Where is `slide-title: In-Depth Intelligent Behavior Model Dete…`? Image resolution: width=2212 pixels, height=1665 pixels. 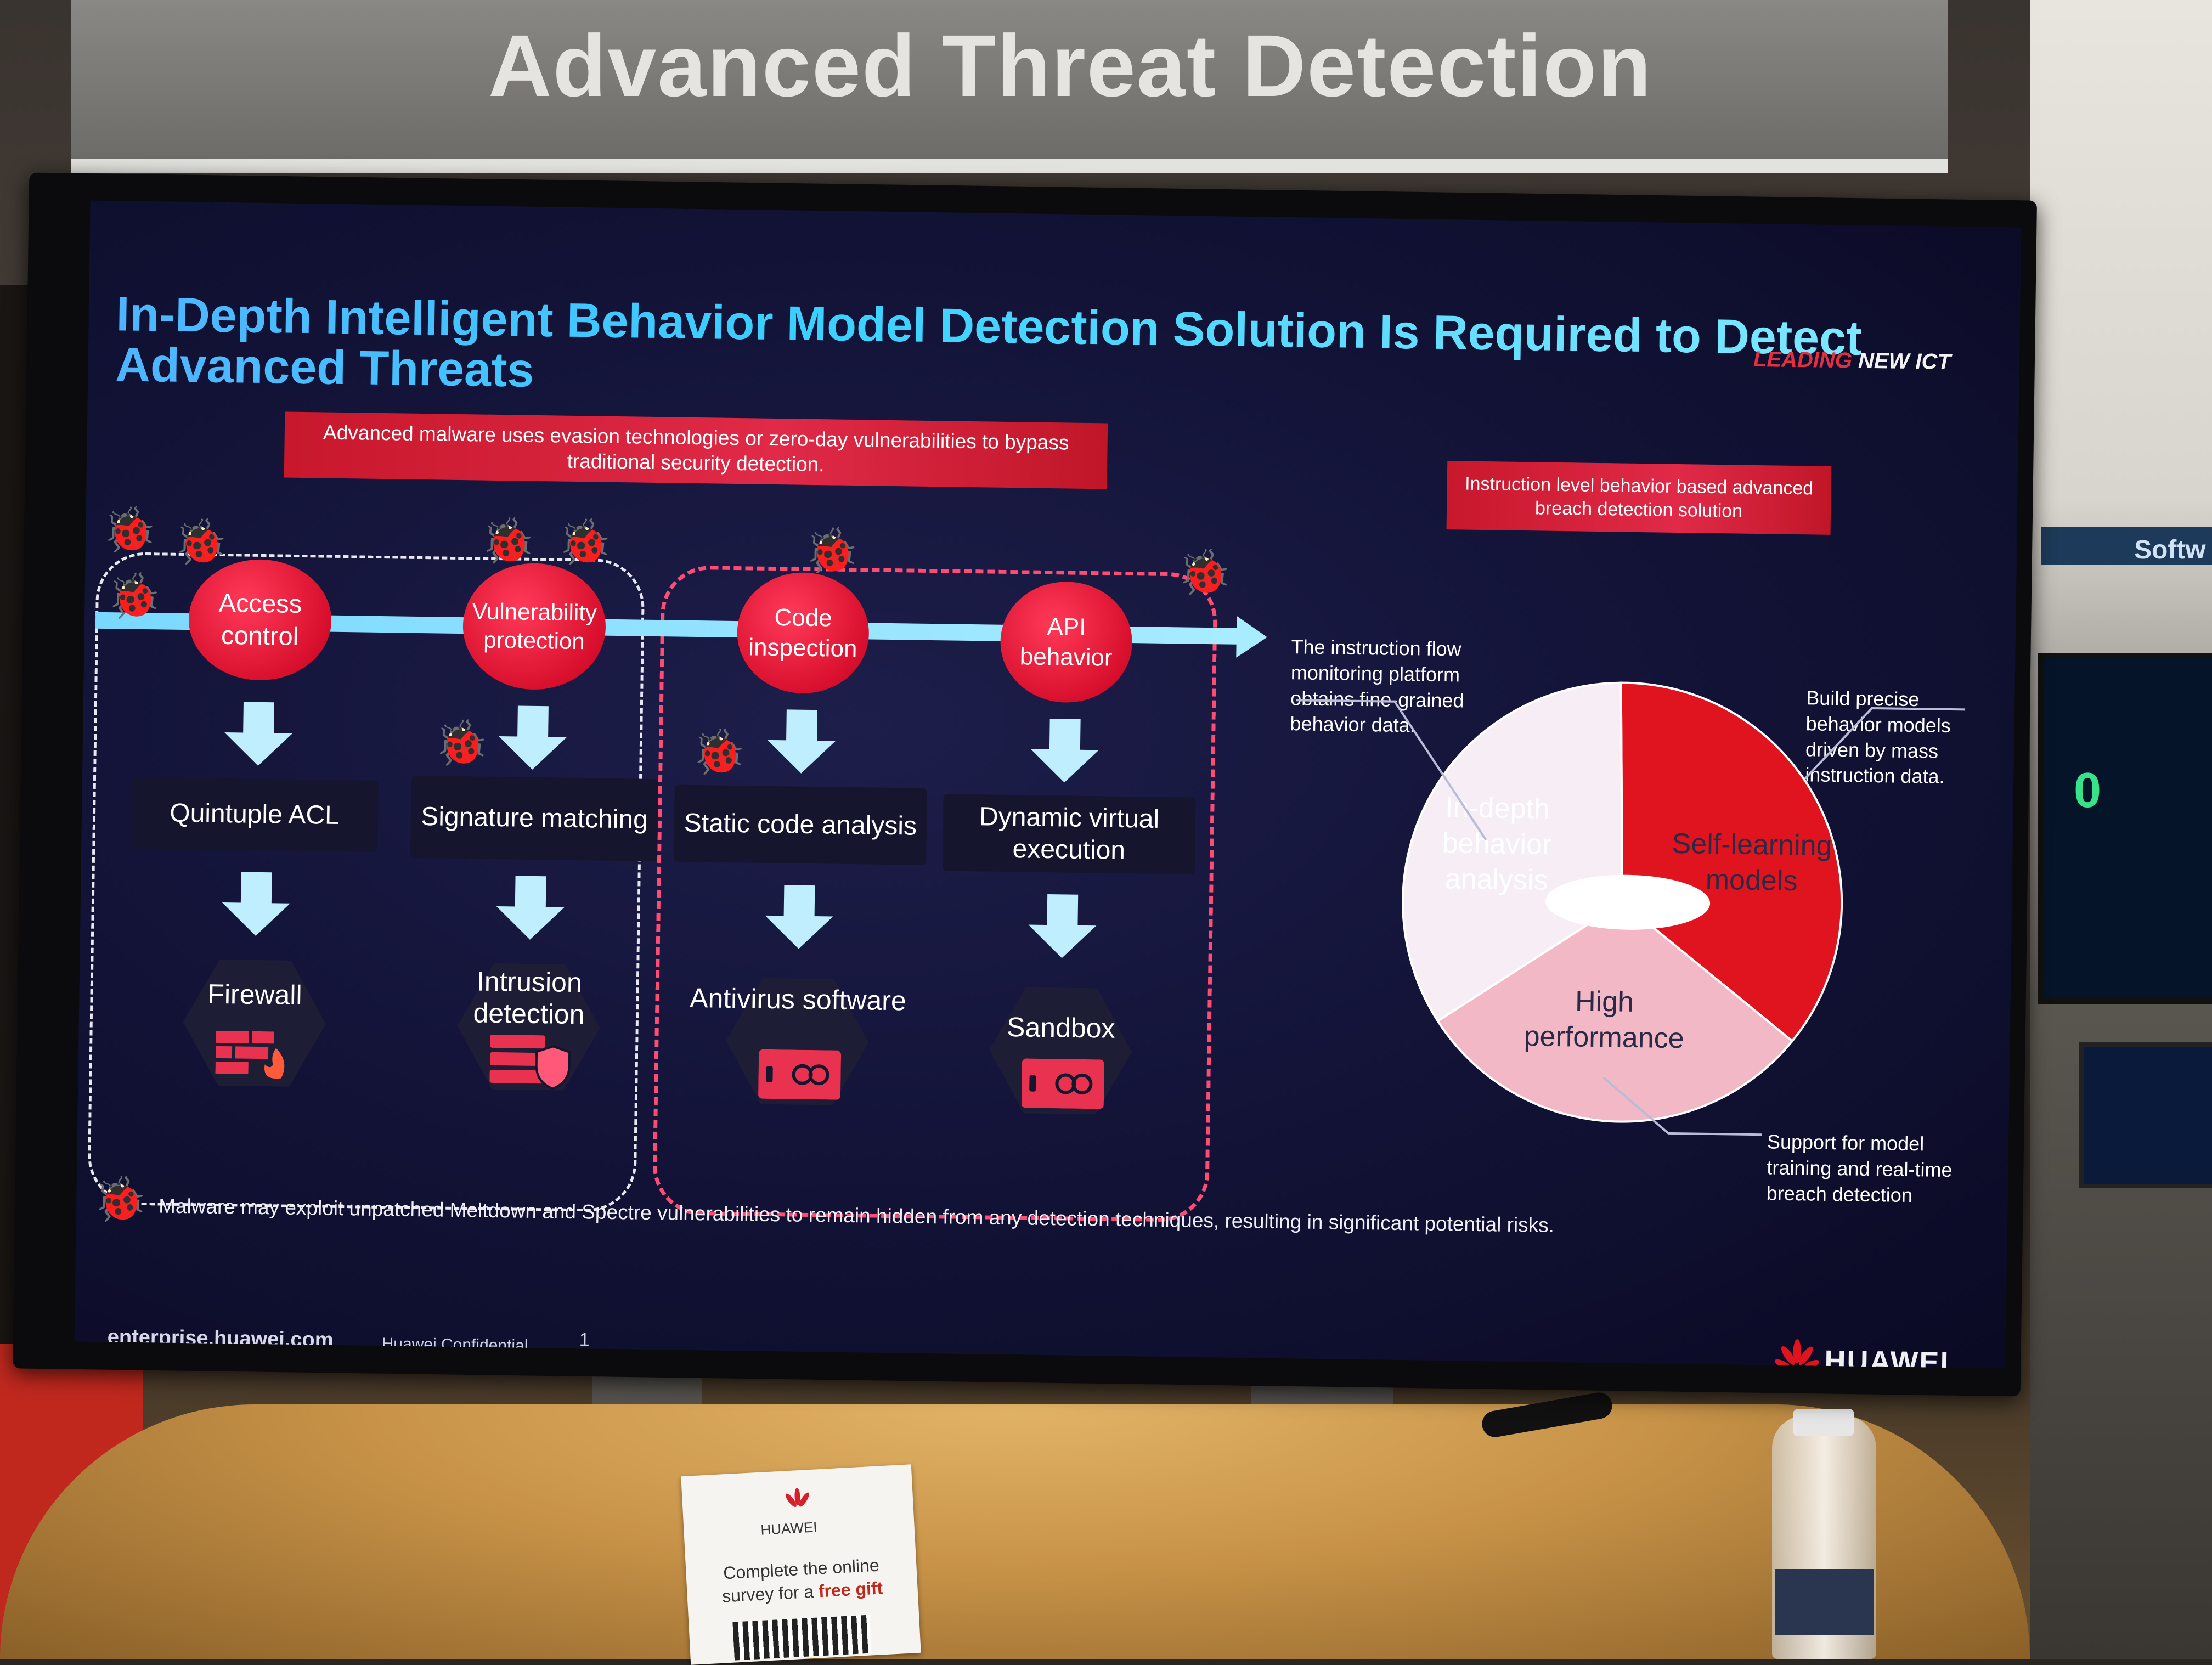
slide-title: In-Depth Intelligent Behavior Model Dete… is located at coordinates (993, 350).